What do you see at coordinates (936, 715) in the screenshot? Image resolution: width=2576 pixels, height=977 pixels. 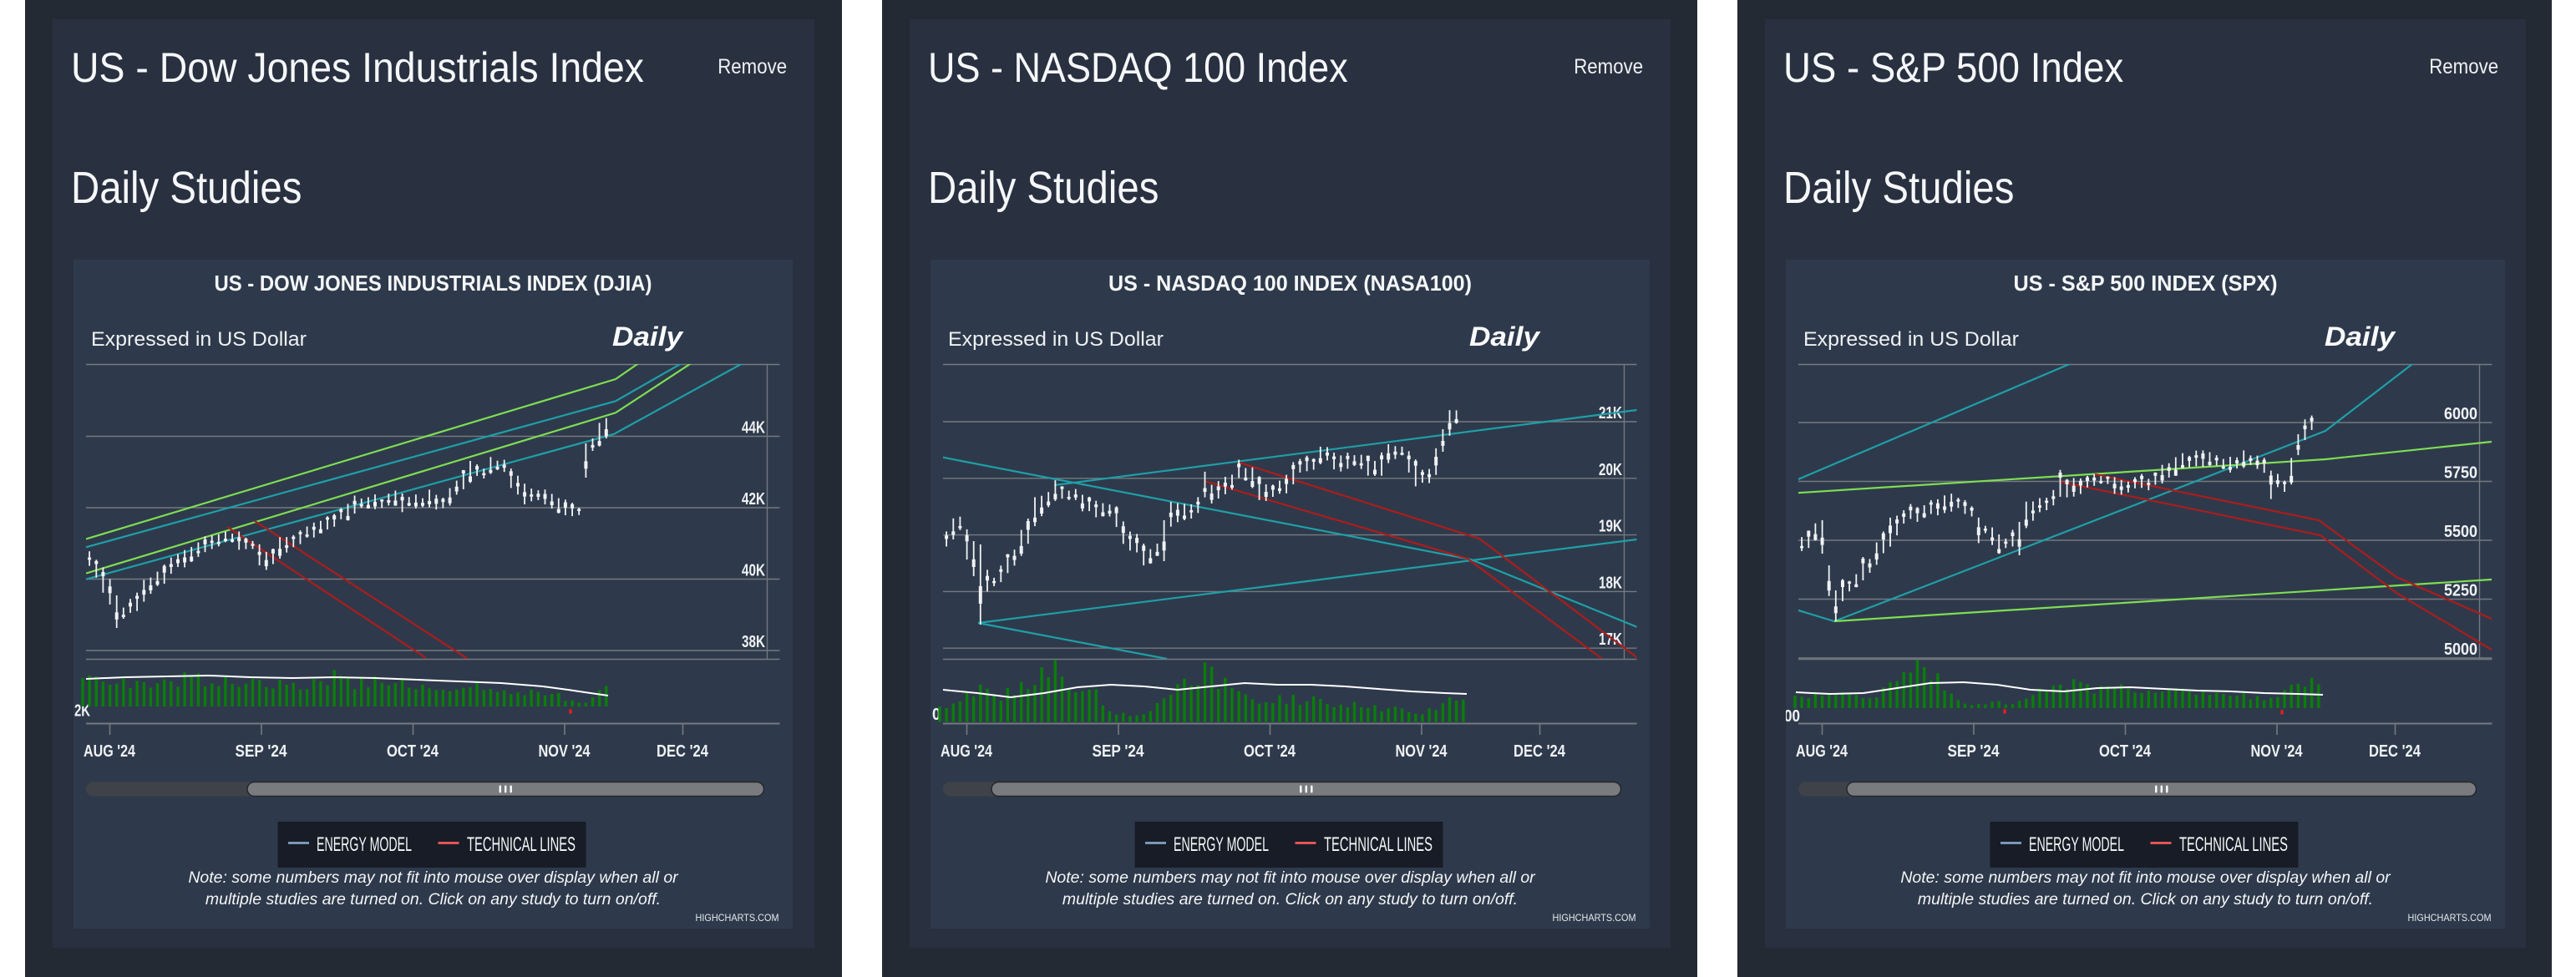 I see `svg-text: 0` at bounding box center [936, 715].